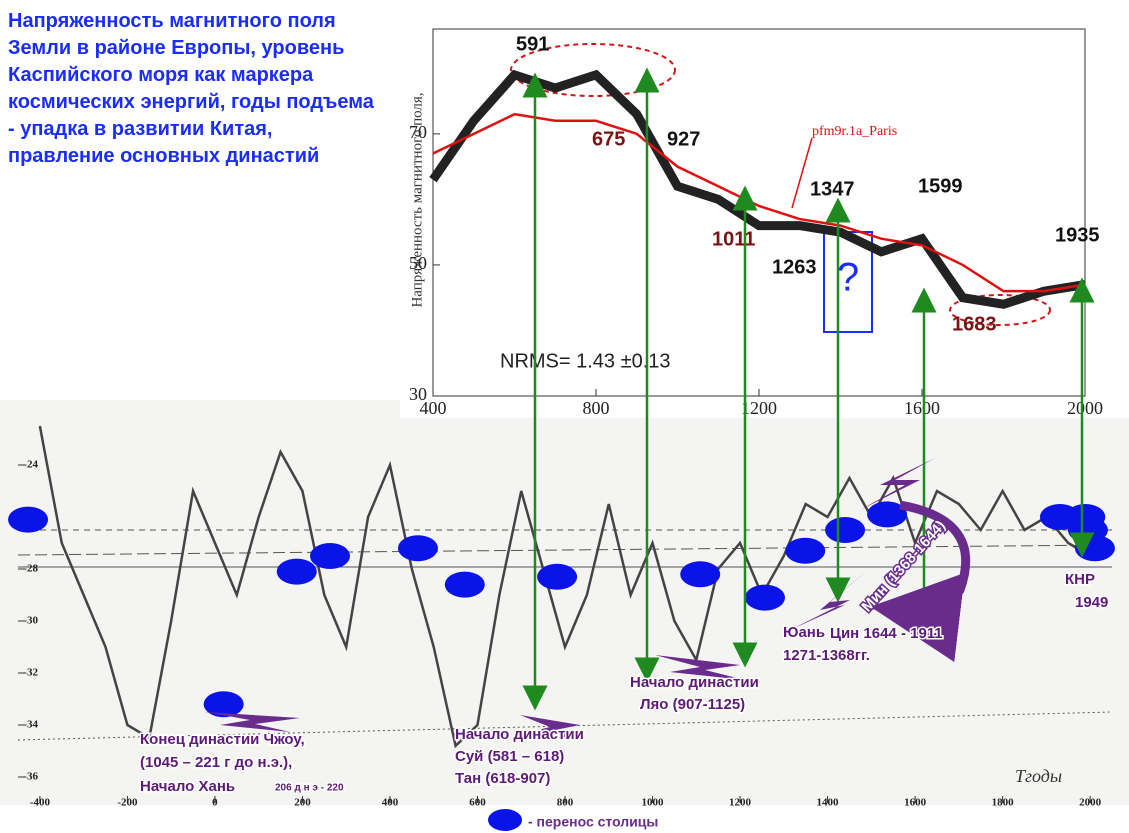 The width and height of the screenshot is (1129, 833). I want to click on legend-pointer, so click(802, 173).